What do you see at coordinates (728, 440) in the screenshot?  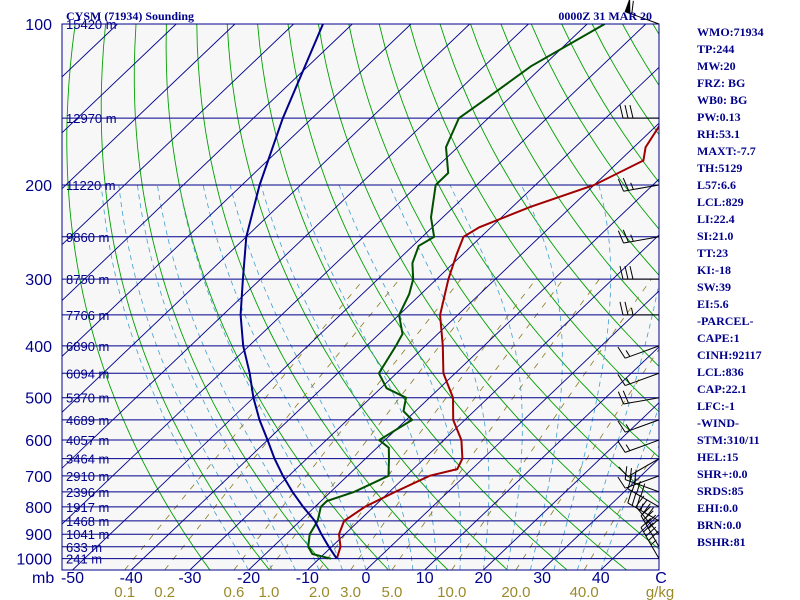 I see `index-line: STM:310/11` at bounding box center [728, 440].